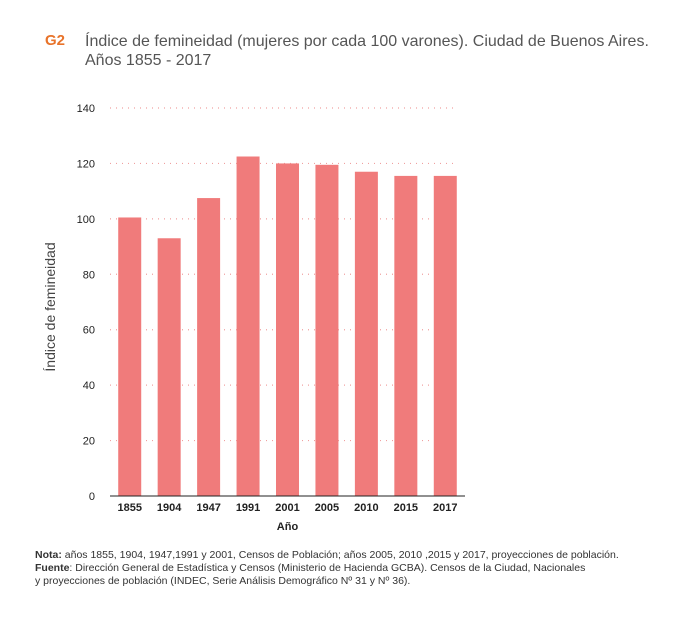 The height and width of the screenshot is (624, 695). What do you see at coordinates (287, 329) in the screenshot?
I see `bar-2001` at bounding box center [287, 329].